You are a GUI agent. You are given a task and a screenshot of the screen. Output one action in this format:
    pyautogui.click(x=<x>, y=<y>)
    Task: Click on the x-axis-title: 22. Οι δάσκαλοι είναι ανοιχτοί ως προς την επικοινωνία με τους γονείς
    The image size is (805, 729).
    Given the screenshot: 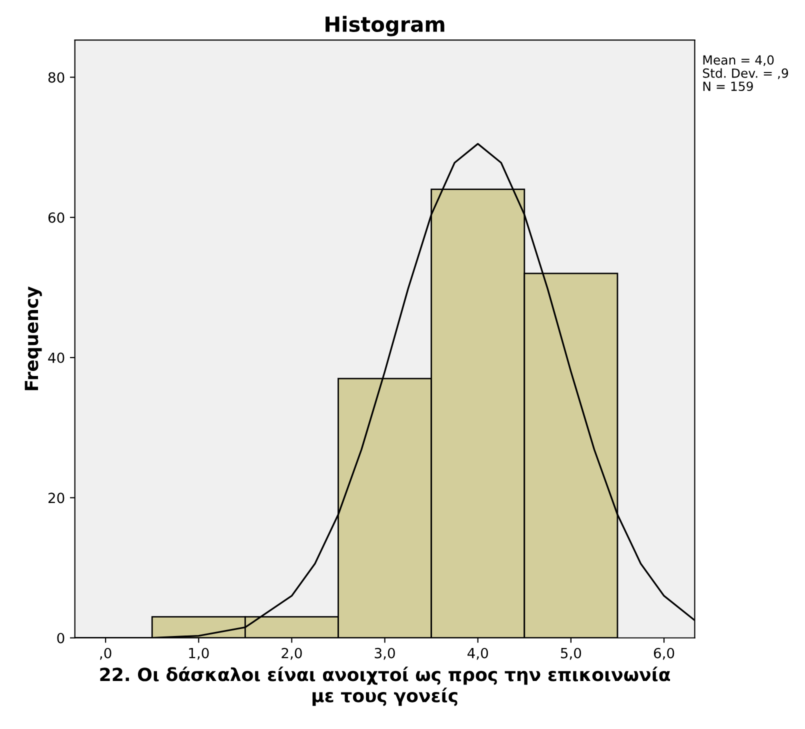 What is the action you would take?
    pyautogui.click(x=385, y=686)
    